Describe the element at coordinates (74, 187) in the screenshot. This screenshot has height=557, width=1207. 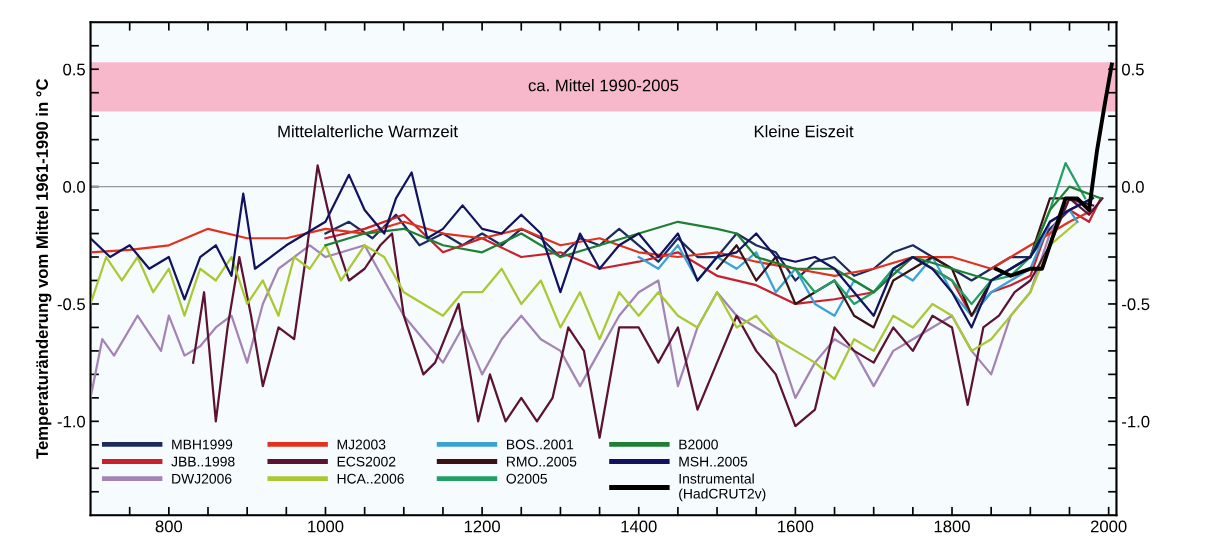
I see `y-tick-label: 0.0` at that location.